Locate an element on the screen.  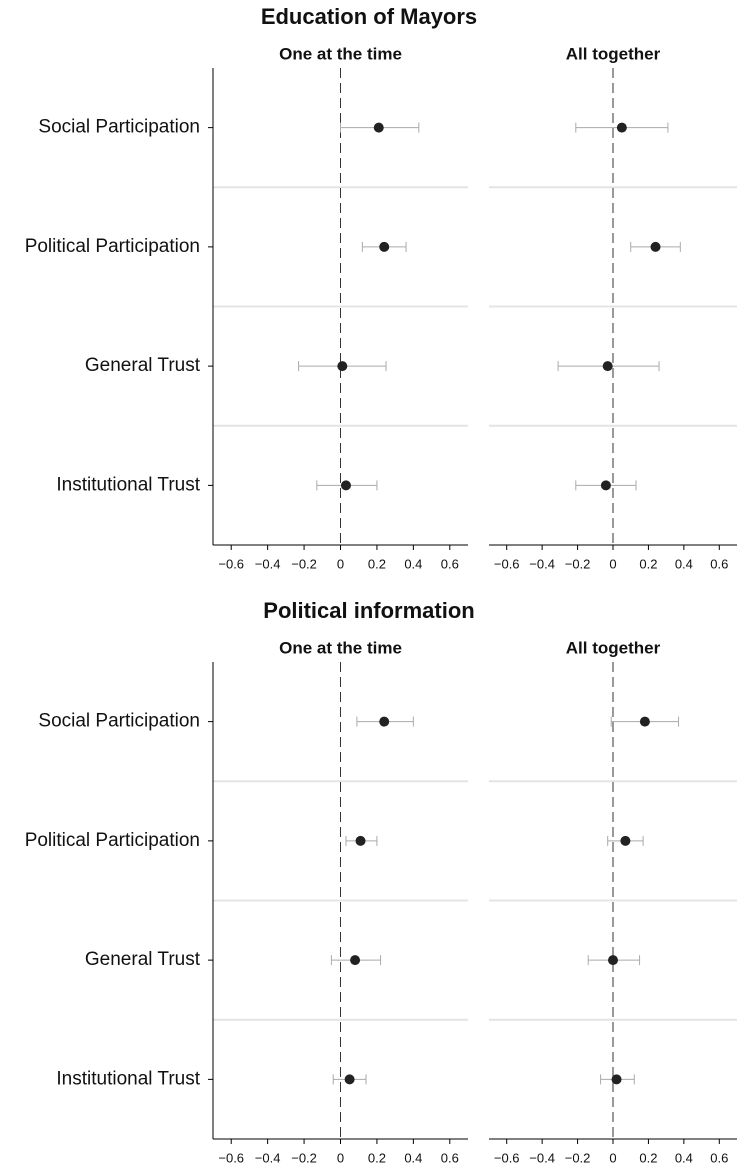
group-title: Education of Mayors is located at coordinates (369, 16).